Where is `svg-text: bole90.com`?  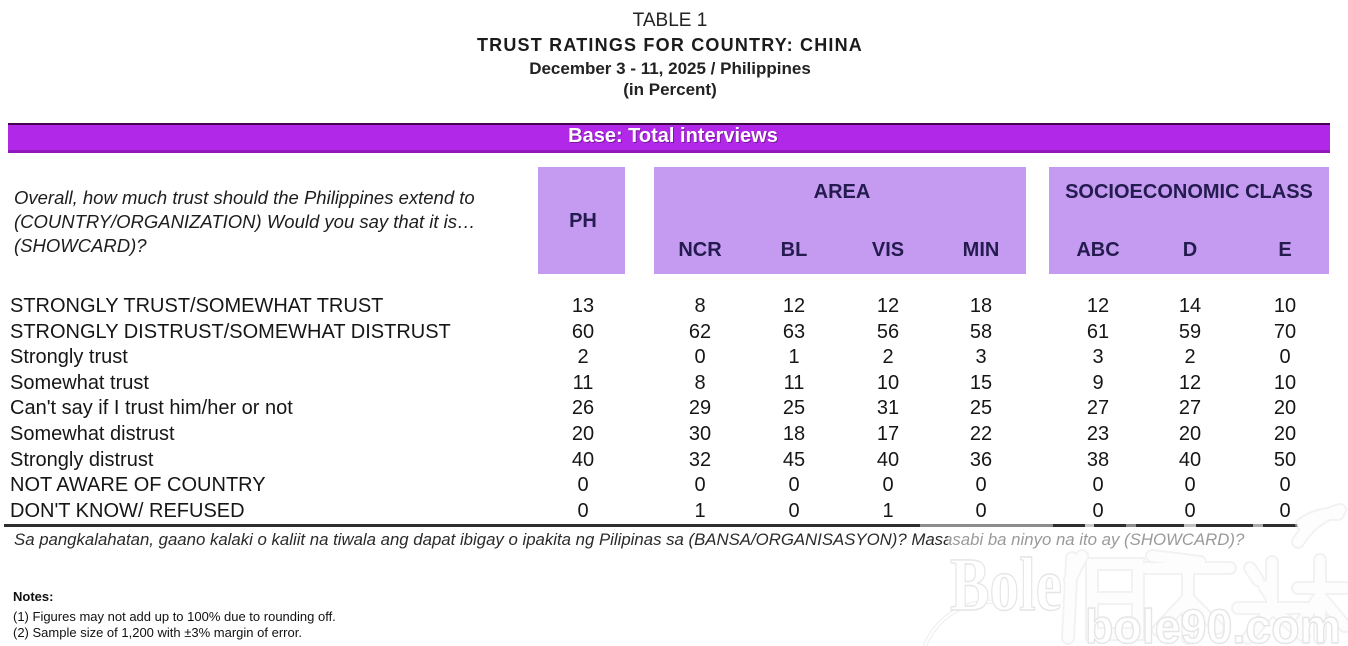
svg-text: bole90.com is located at coordinates (1213, 623).